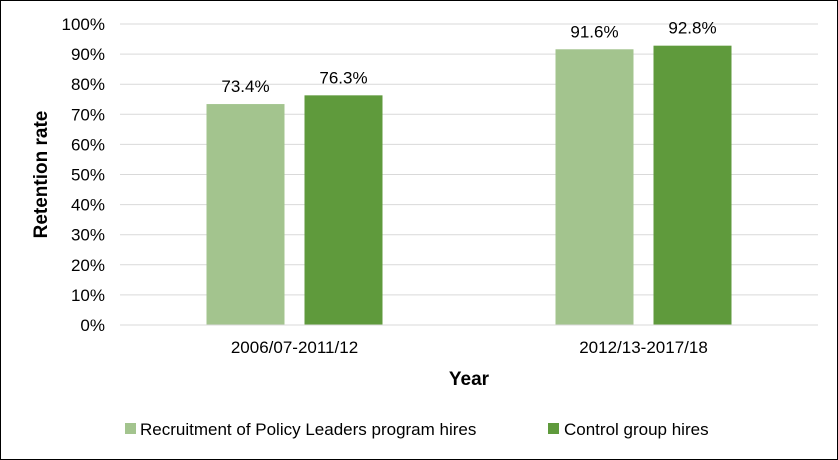 The height and width of the screenshot is (460, 838). Describe the element at coordinates (88, 295) in the screenshot. I see `y-tick-label: 10%` at that location.